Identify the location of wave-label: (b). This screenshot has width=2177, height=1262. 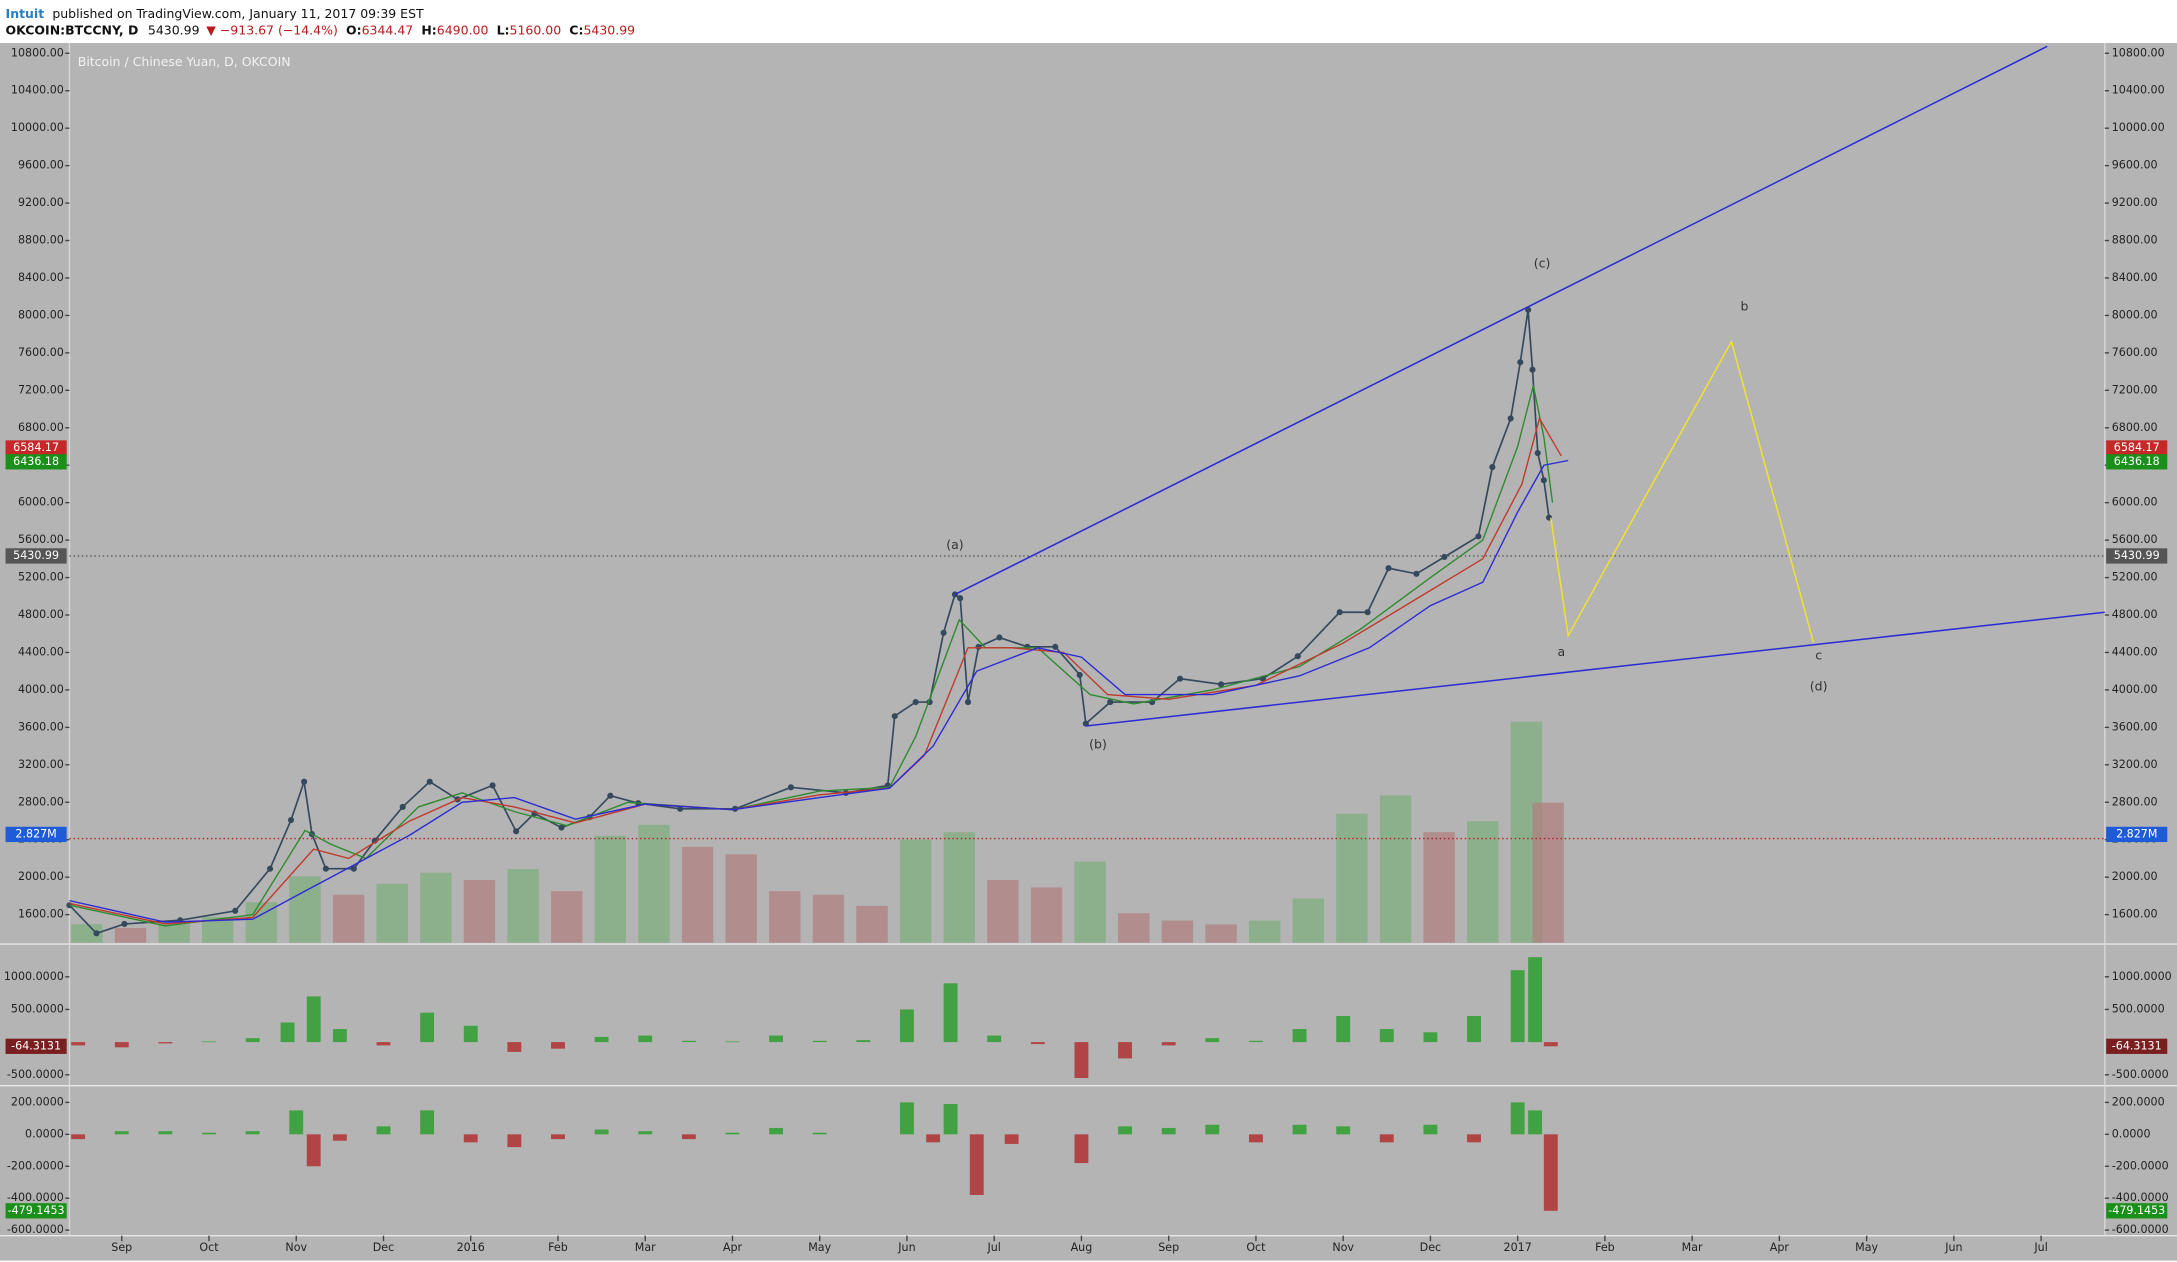
(1098, 744).